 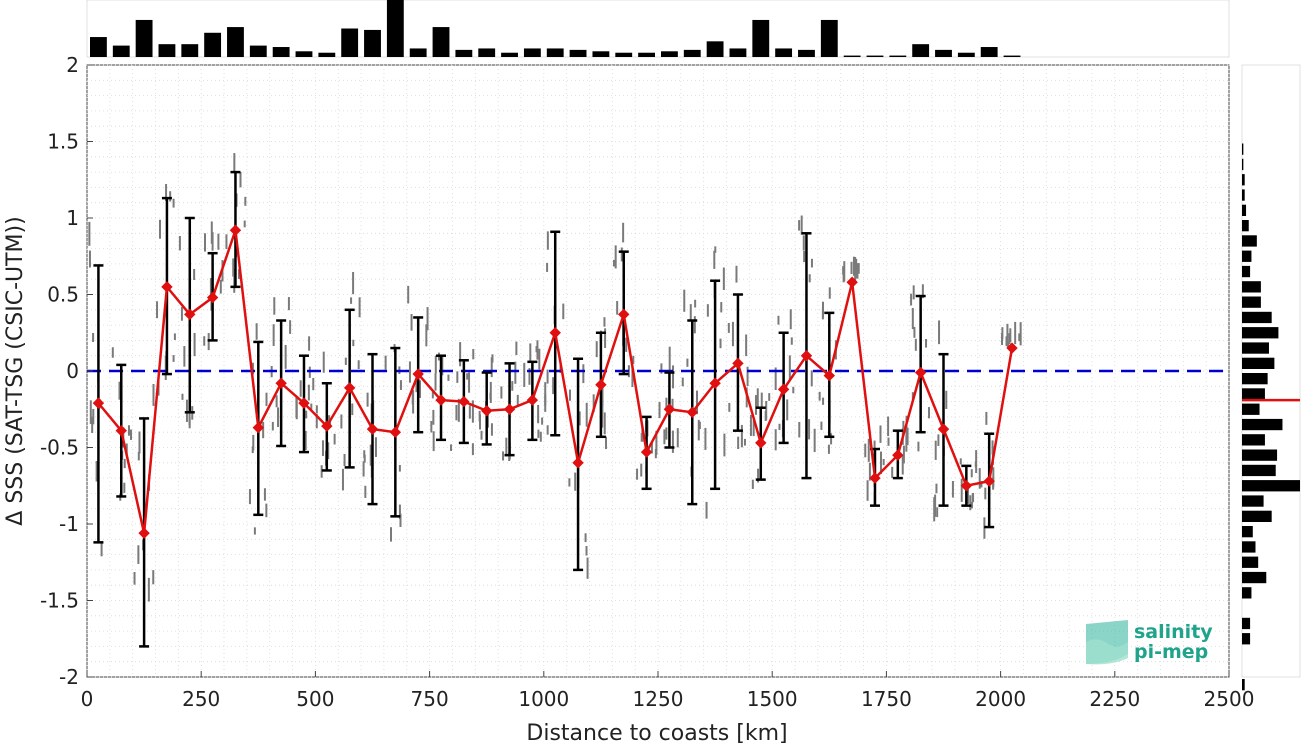 I want to click on x-axis-label: Distance to coasts [km], so click(x=656, y=733).